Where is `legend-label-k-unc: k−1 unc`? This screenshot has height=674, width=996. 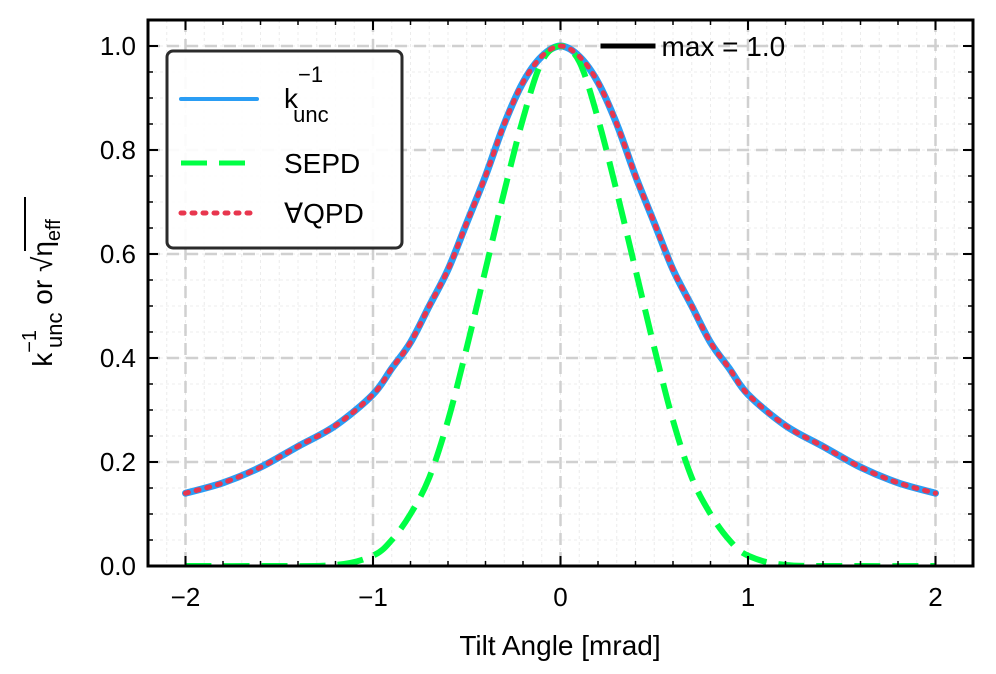 legend-label-k-unc: k−1 unc is located at coordinates (306, 94).